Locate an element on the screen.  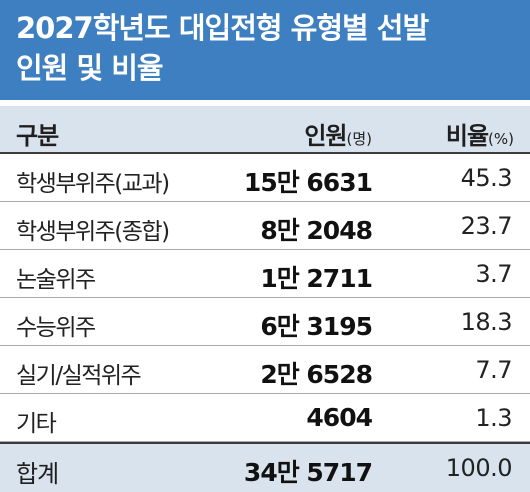
header-ratio-unit: (%) is located at coordinates (501, 139).